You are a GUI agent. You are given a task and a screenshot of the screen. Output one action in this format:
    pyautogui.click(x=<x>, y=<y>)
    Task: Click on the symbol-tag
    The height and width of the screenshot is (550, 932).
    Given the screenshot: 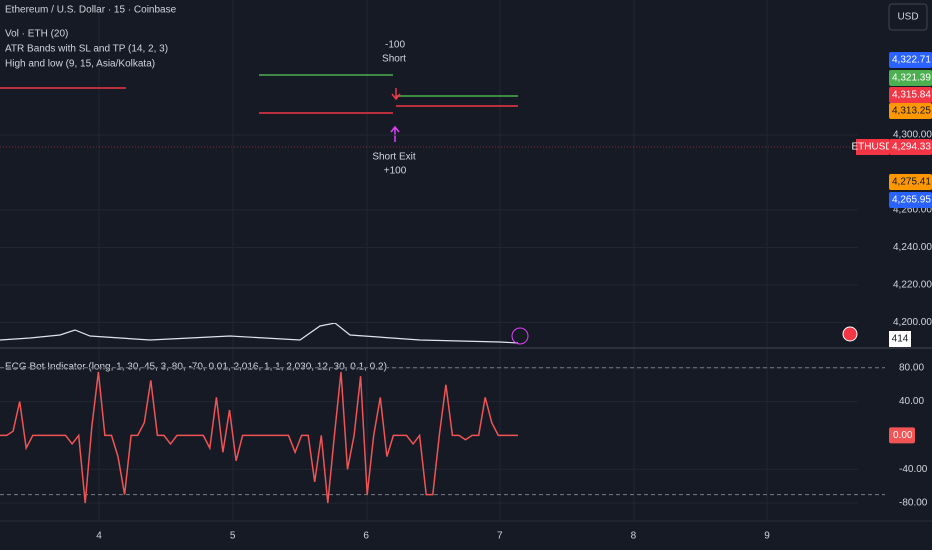 What is the action you would take?
    pyautogui.click(x=872, y=147)
    